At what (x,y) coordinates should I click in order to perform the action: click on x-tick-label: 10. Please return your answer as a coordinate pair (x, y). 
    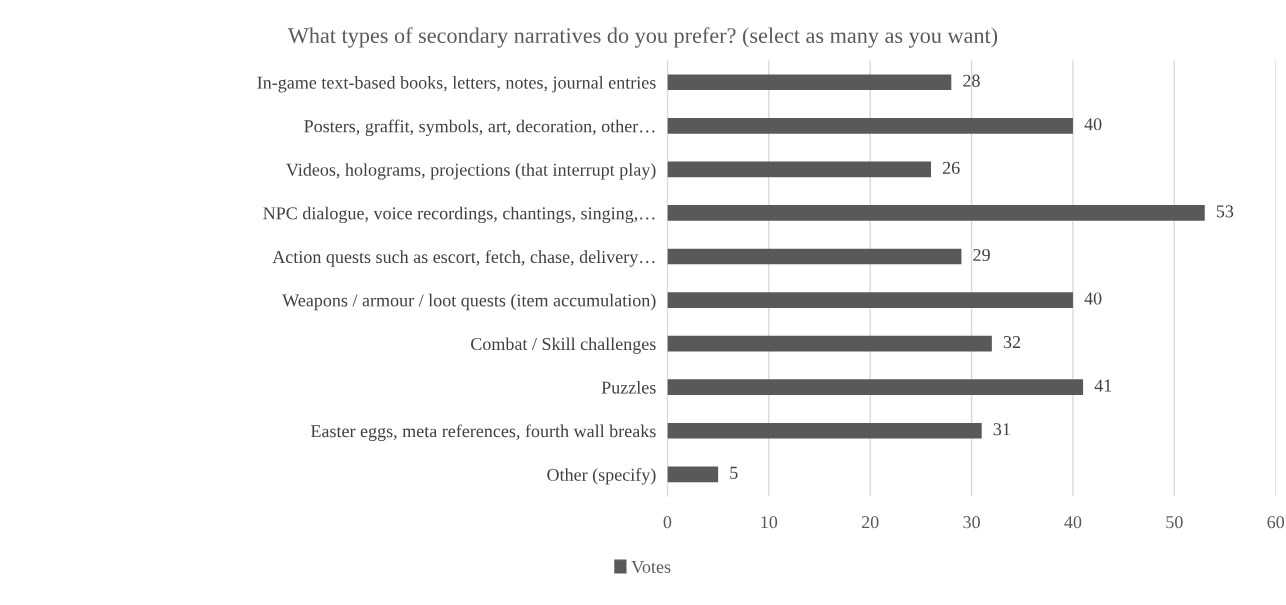
    Looking at the image, I should click on (769, 522).